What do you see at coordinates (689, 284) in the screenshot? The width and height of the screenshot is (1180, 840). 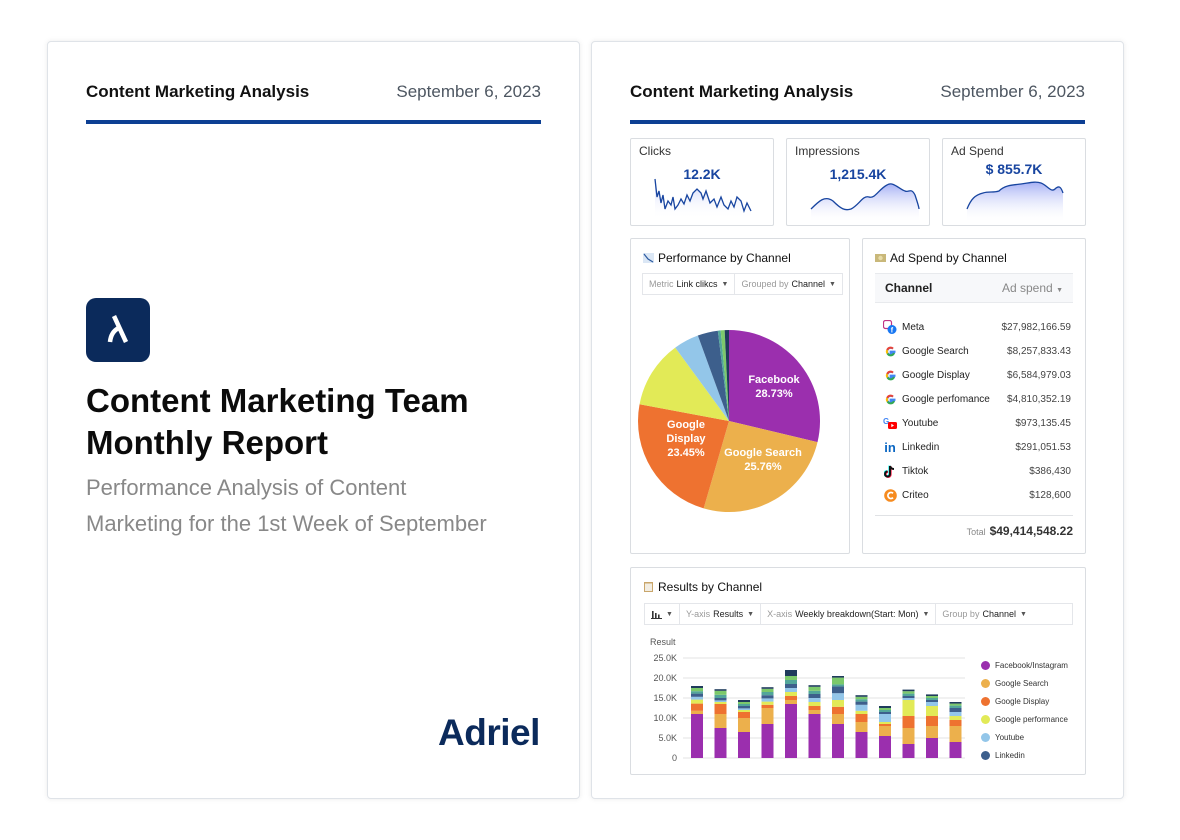 I see `metric-select: Metric Link clikcs ▼` at bounding box center [689, 284].